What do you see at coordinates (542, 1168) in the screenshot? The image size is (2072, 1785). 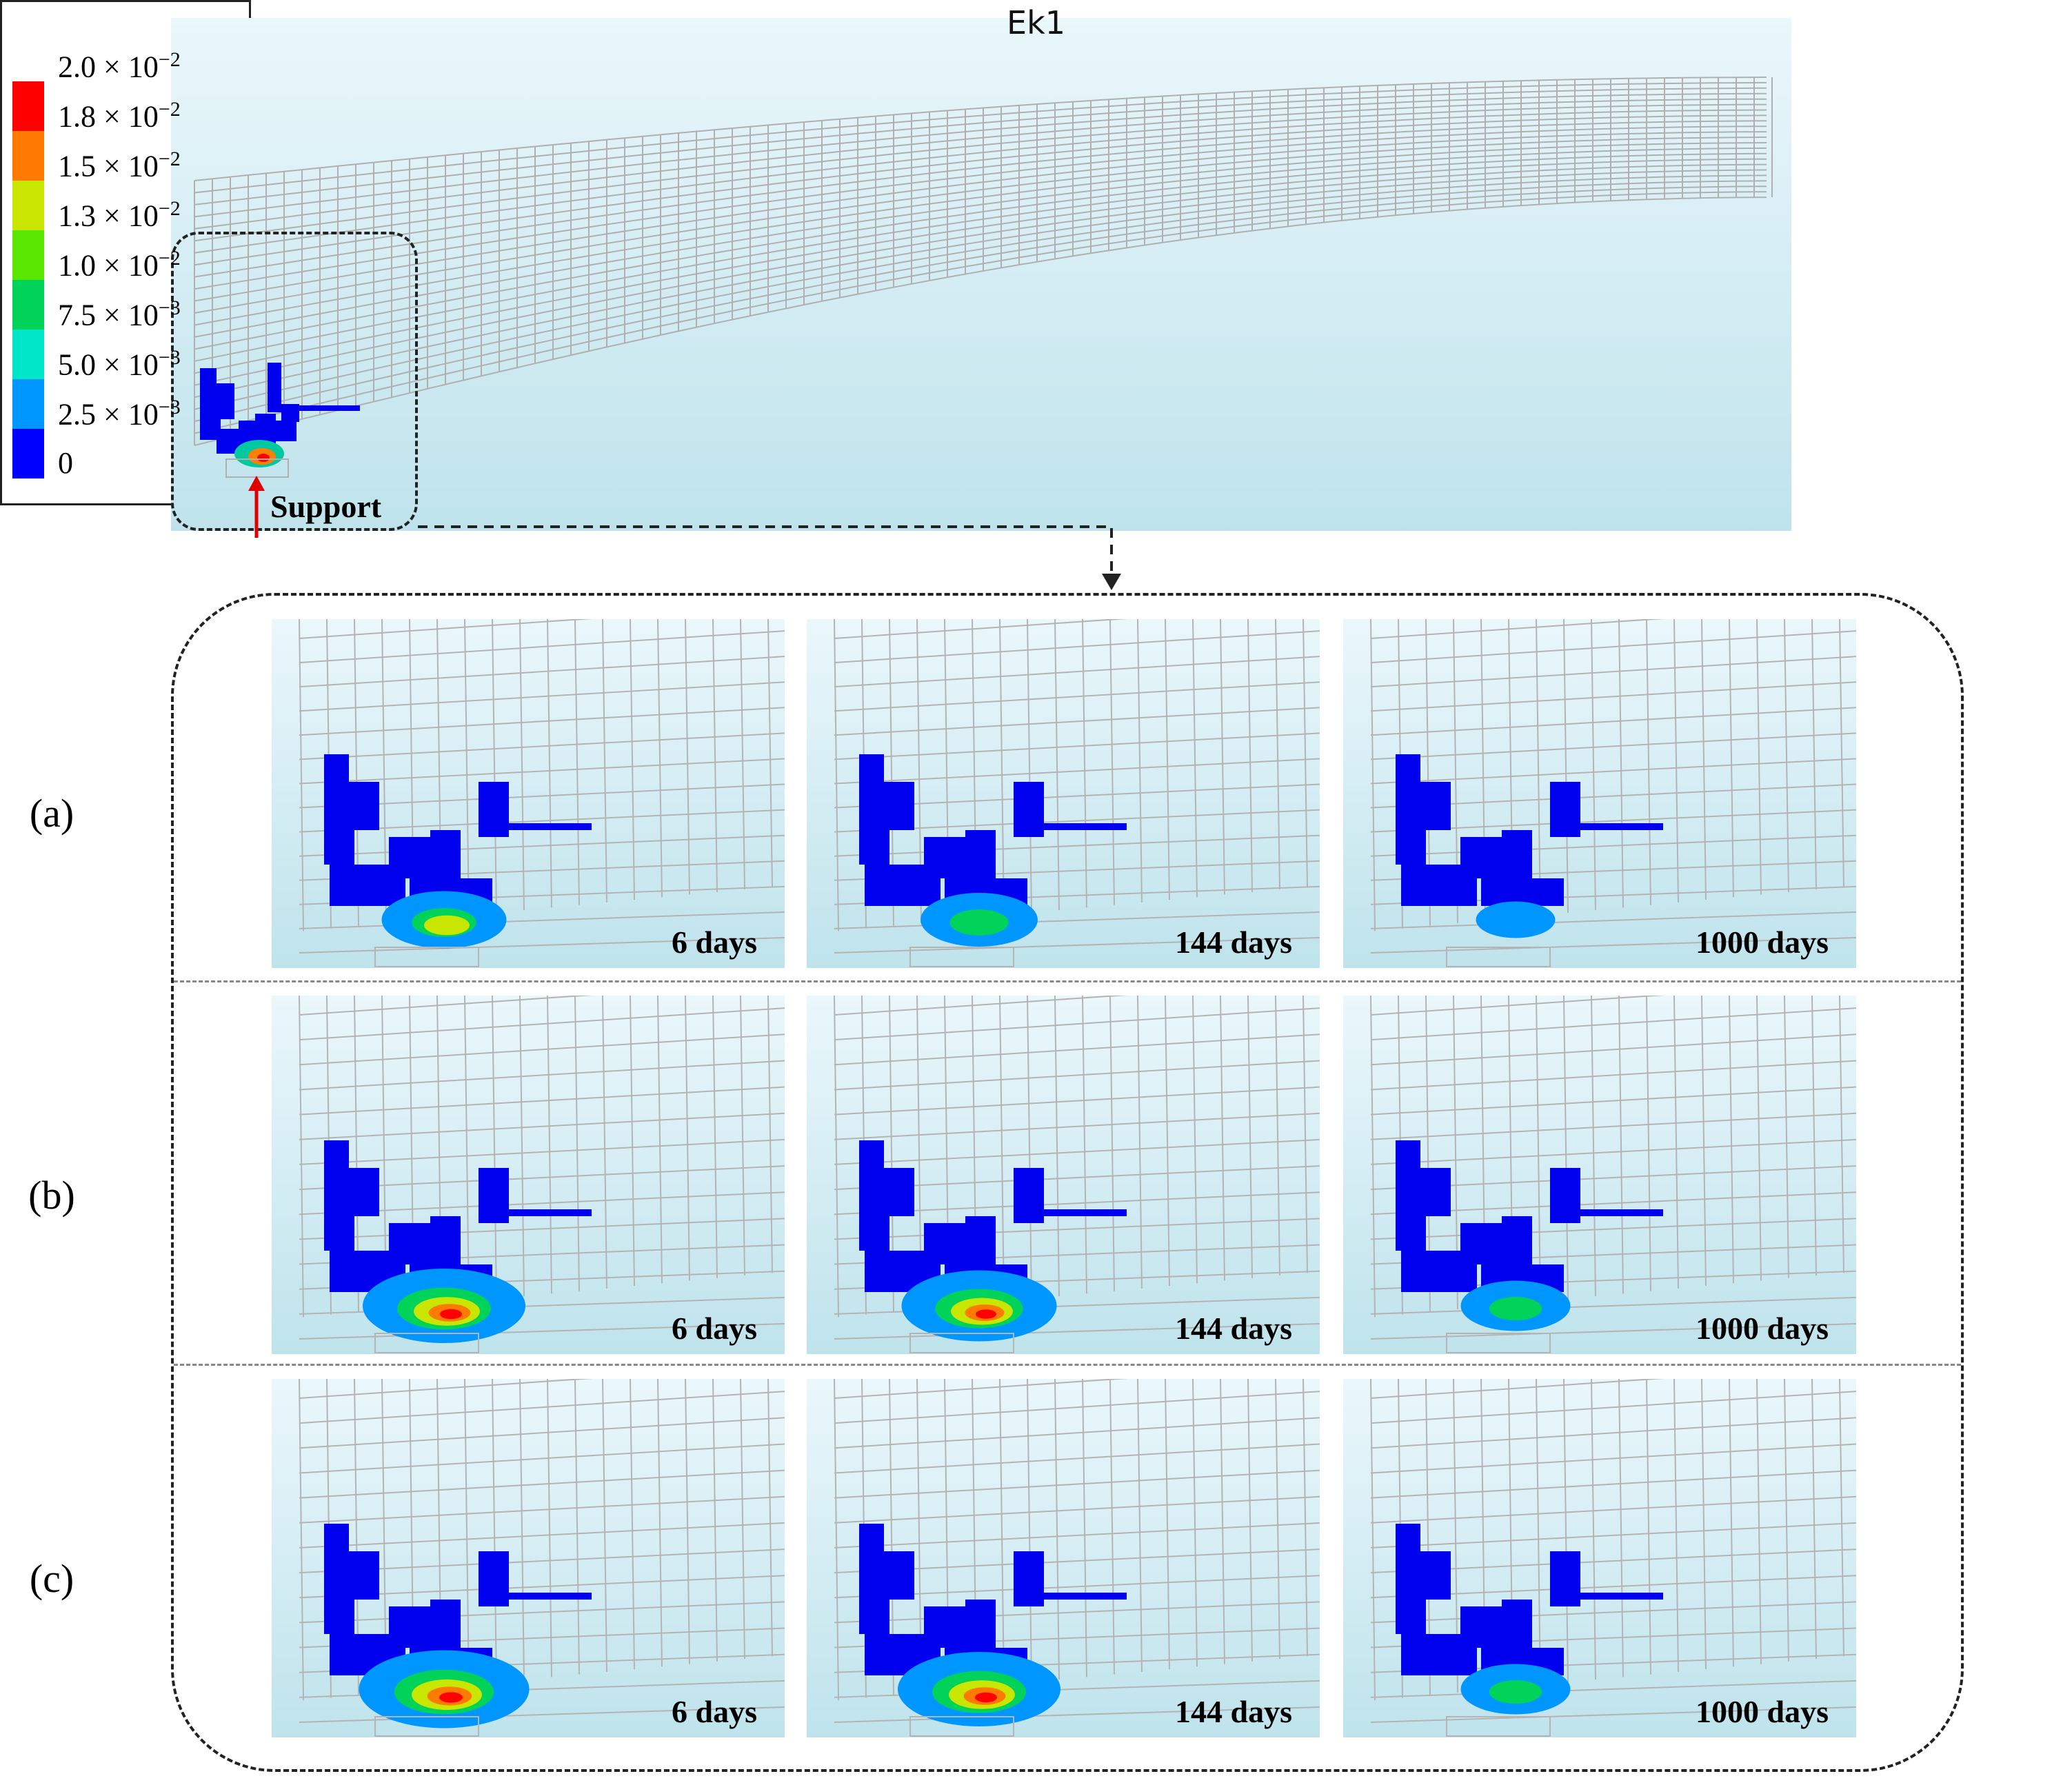 I see `mesh-lines` at bounding box center [542, 1168].